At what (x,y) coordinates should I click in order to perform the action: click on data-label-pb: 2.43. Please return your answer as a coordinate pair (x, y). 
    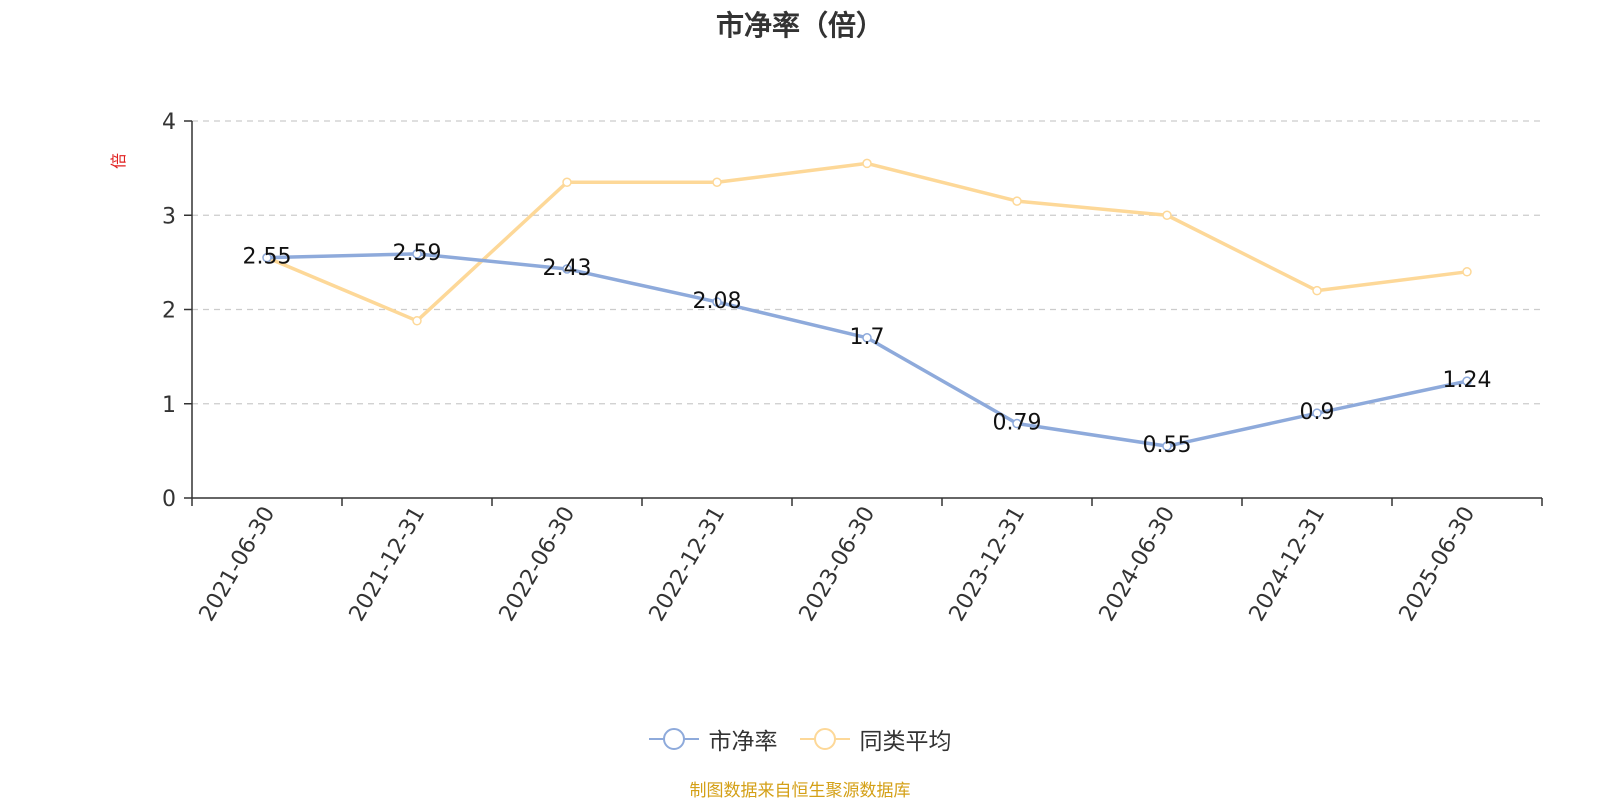
    Looking at the image, I should click on (567, 268).